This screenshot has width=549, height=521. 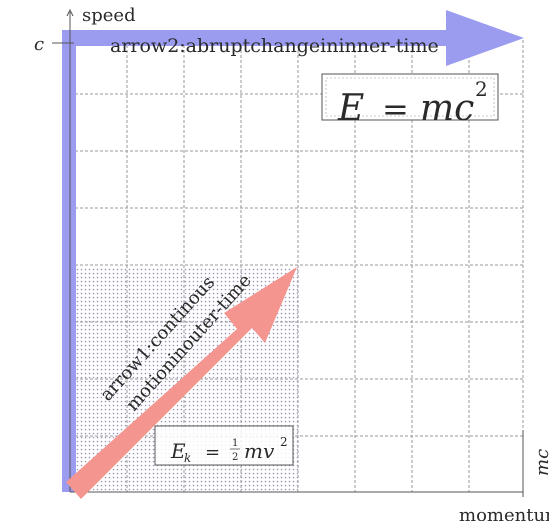 I want to click on y-axis-label: speed, so click(x=109, y=15).